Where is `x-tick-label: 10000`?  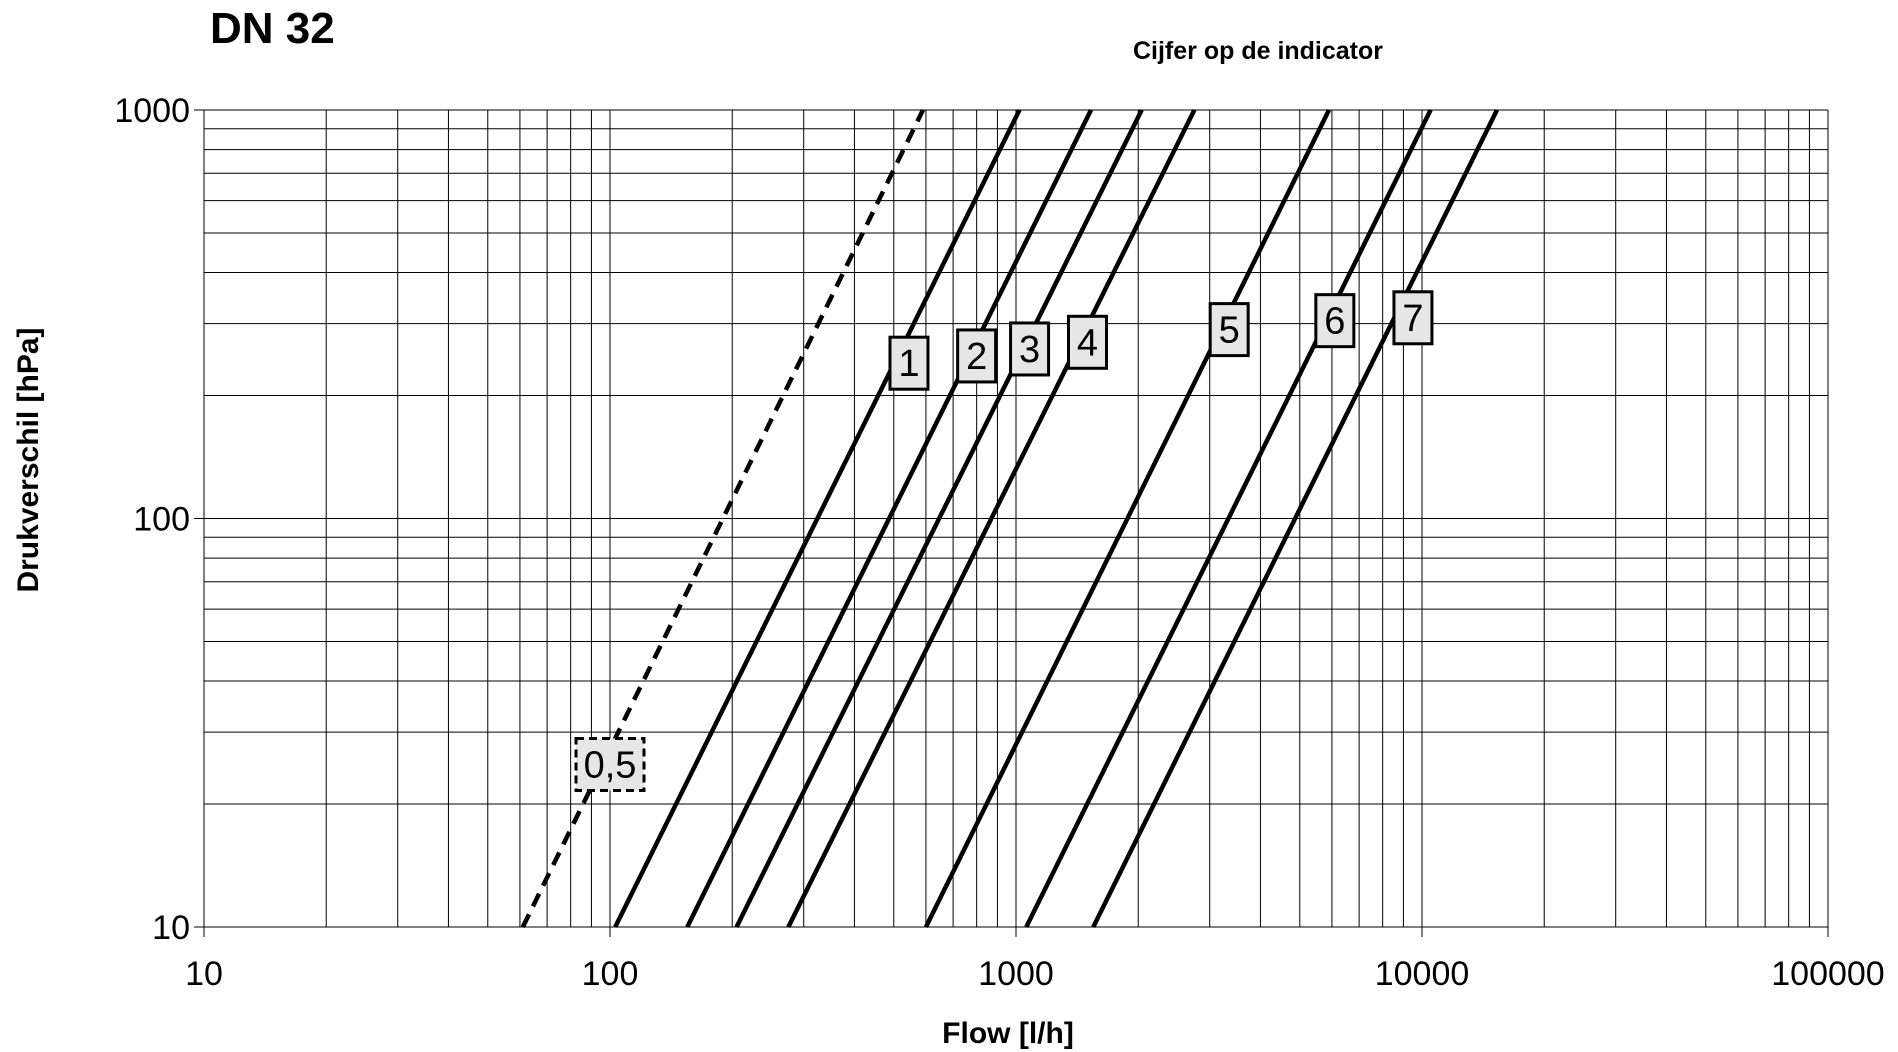 x-tick-label: 10000 is located at coordinates (1422, 974).